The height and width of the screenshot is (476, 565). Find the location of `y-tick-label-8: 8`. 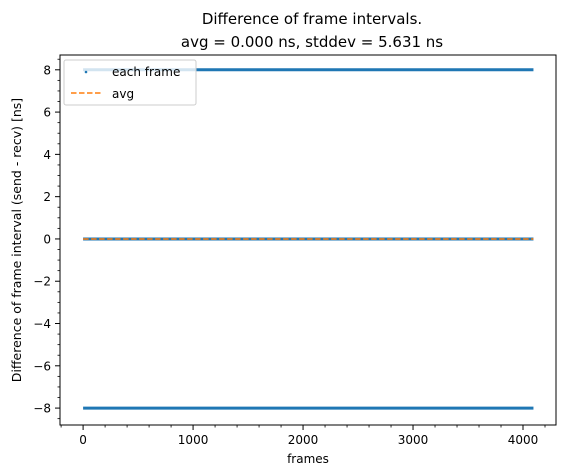

y-tick-label-8: 8 is located at coordinates (47, 70).